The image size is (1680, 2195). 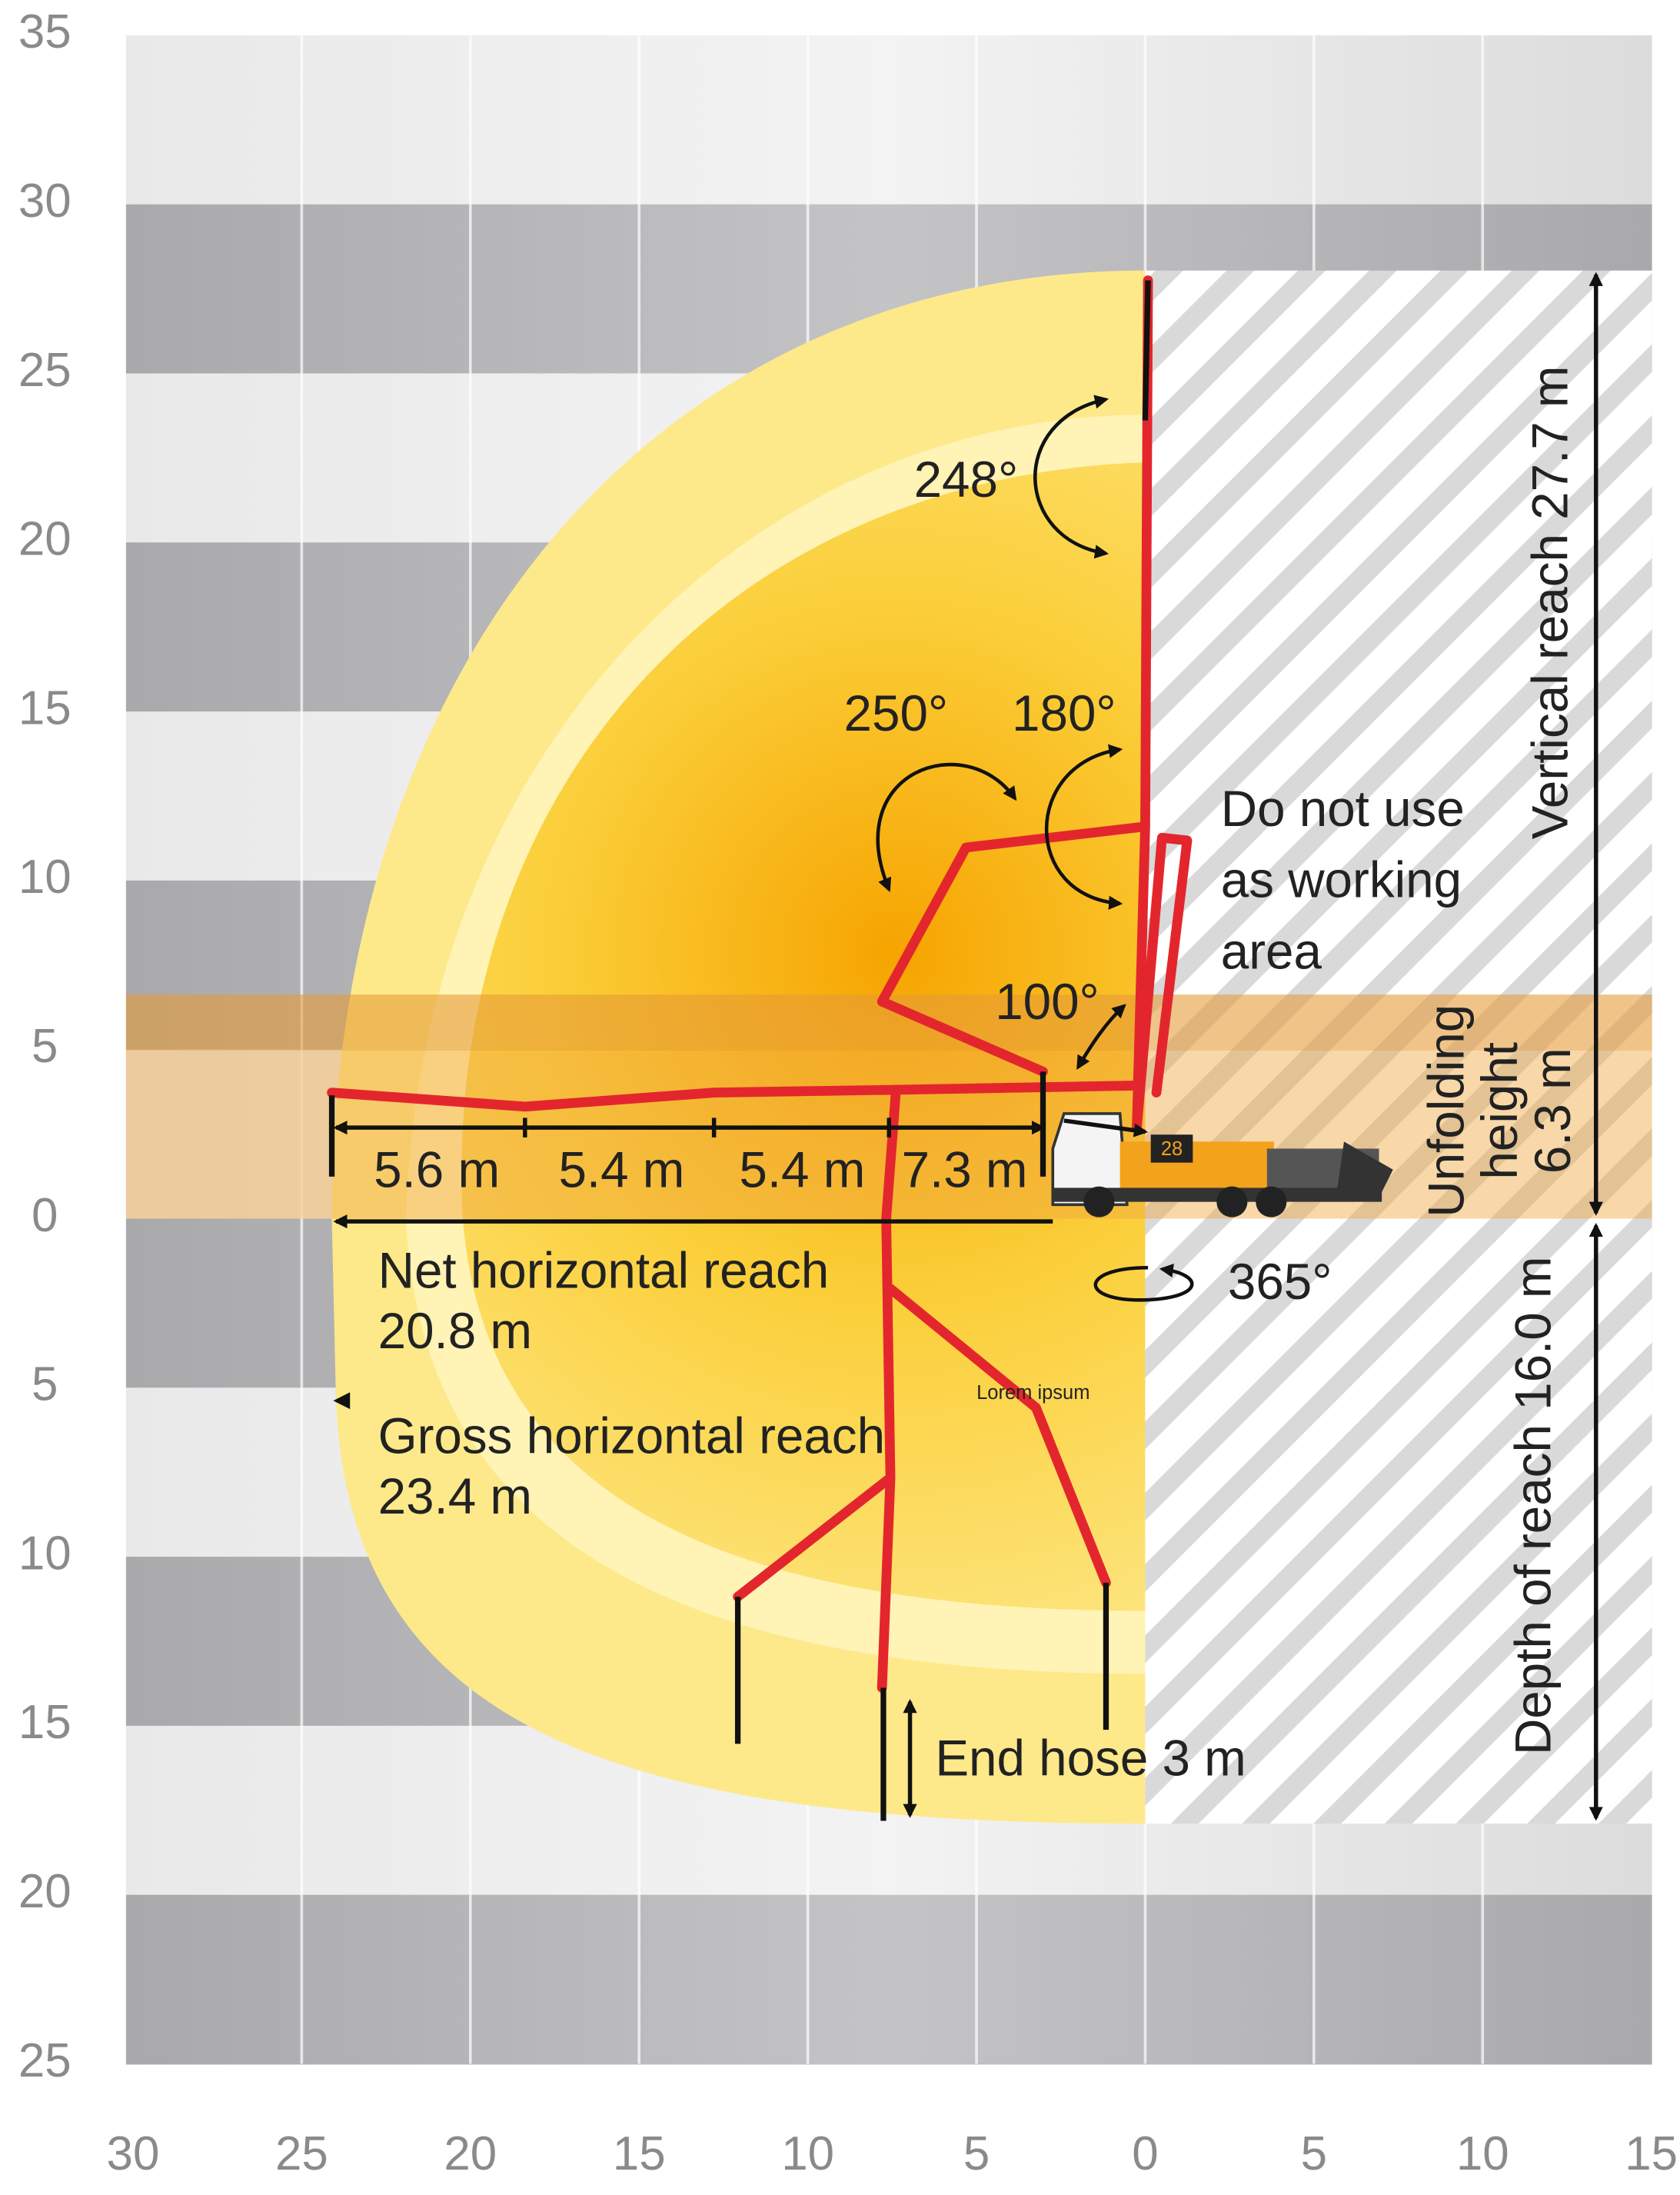 I want to click on x-axis-label: 20, so click(x=470, y=2153).